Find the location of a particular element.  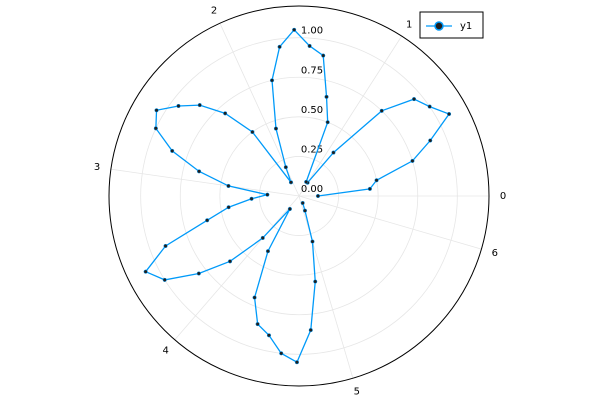

angle-tick-label: 0 is located at coordinates (503, 196).